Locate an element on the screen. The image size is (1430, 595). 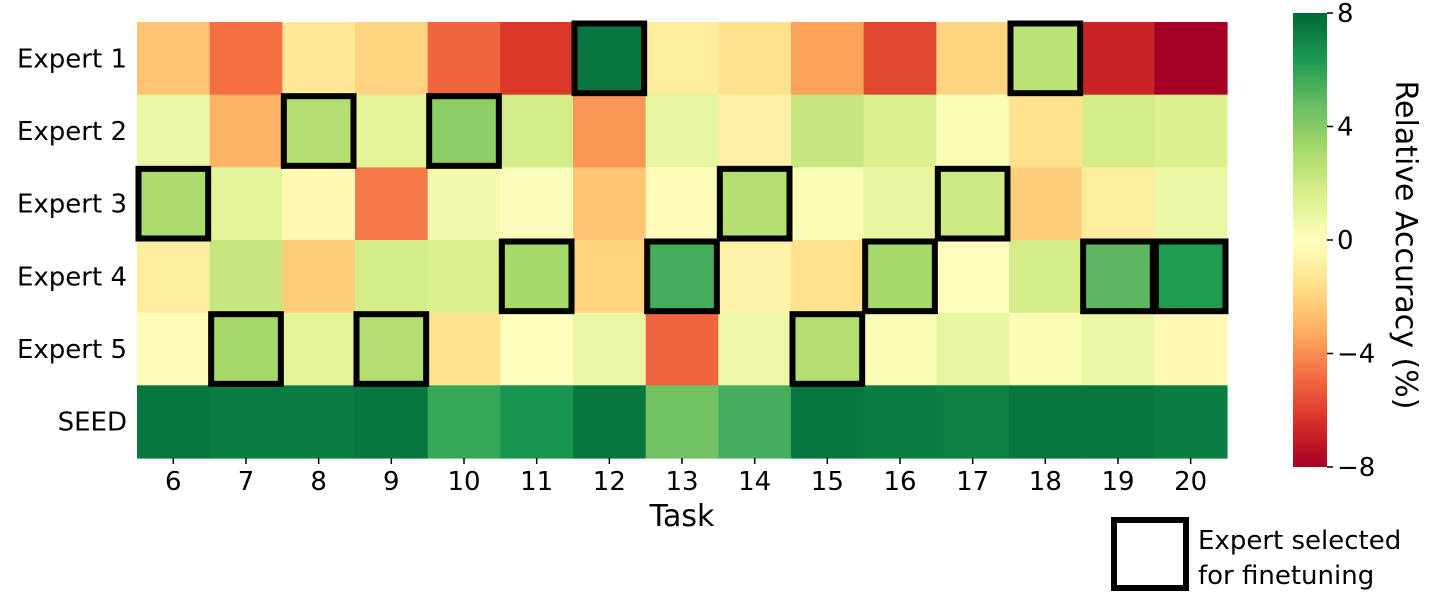
x-tick-label: 15 is located at coordinates (827, 482).